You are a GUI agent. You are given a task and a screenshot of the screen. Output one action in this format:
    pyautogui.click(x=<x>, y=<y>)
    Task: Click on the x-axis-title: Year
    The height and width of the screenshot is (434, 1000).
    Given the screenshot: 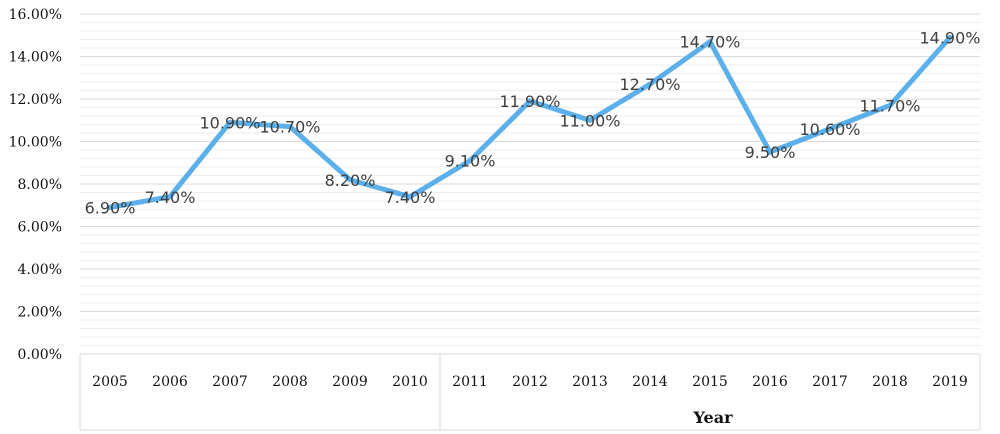 What is the action you would take?
    pyautogui.click(x=712, y=417)
    